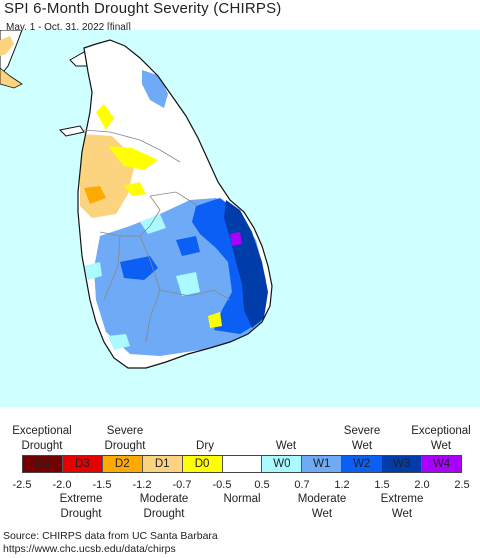 This screenshot has width=480, height=558. What do you see at coordinates (82, 464) in the screenshot?
I see `legend-swatch-d3: D3` at bounding box center [82, 464].